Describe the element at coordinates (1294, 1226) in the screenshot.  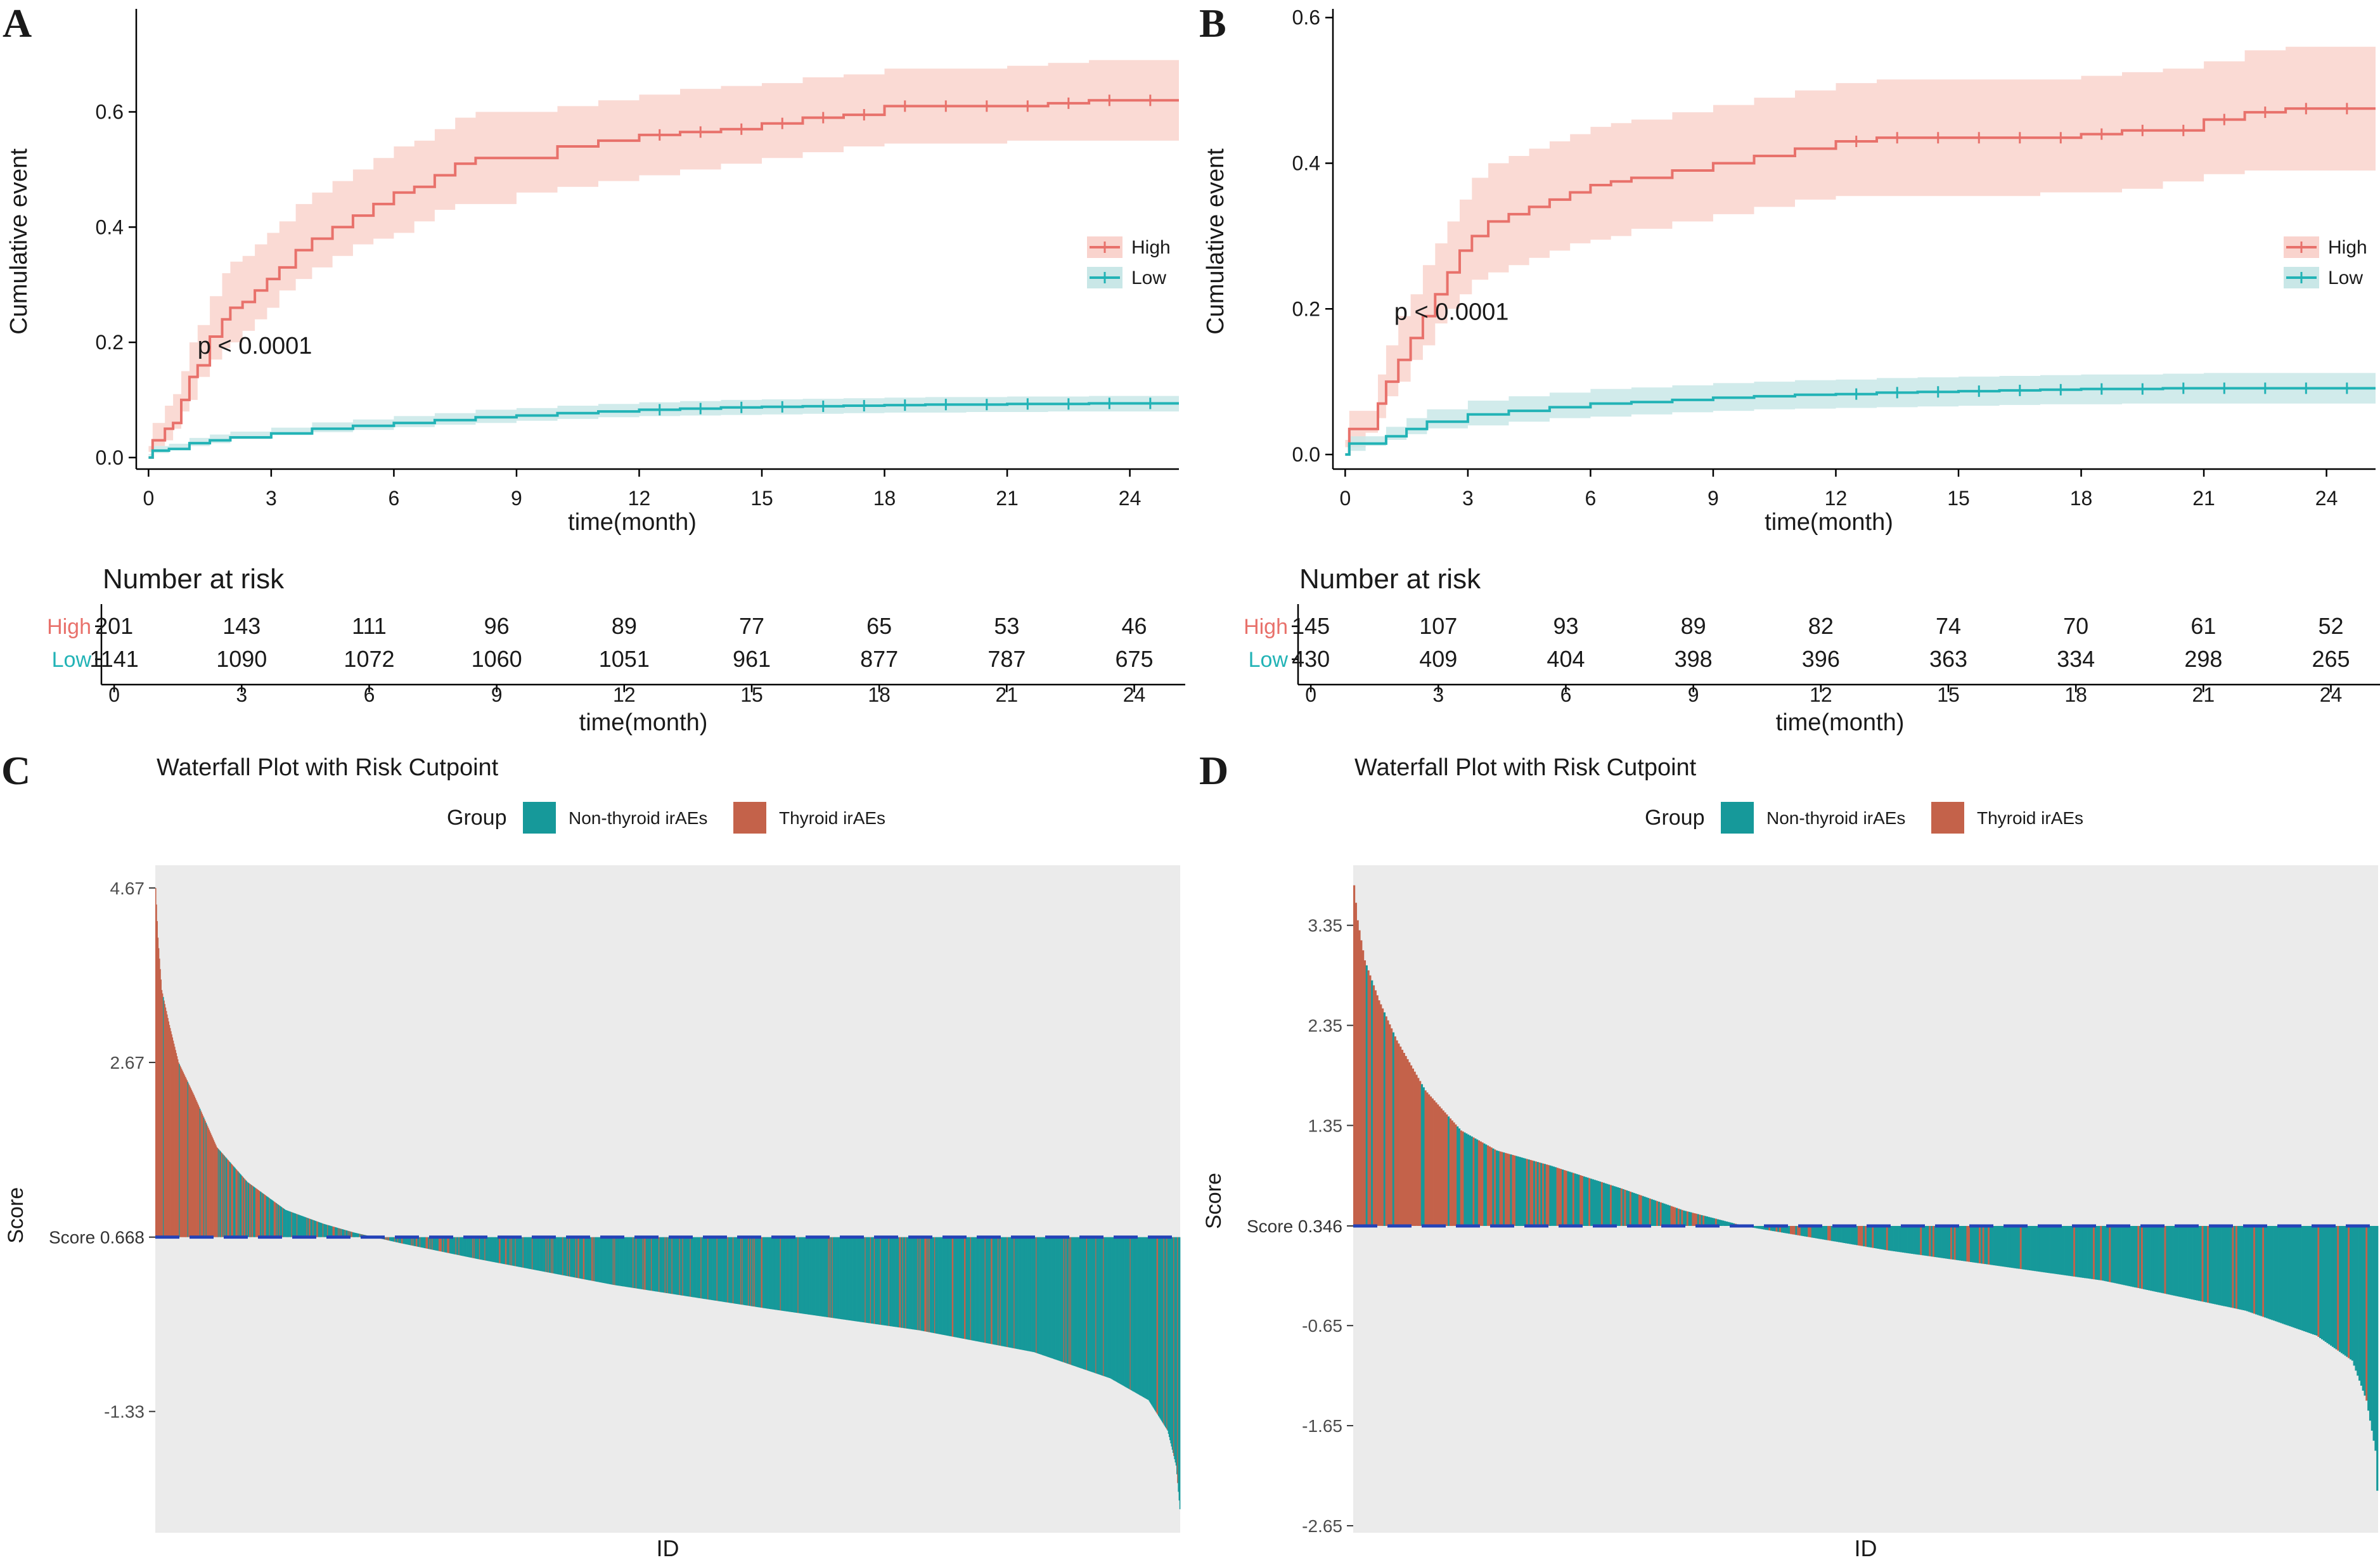
I see `cutpoint-label: Score 0.346` at that location.